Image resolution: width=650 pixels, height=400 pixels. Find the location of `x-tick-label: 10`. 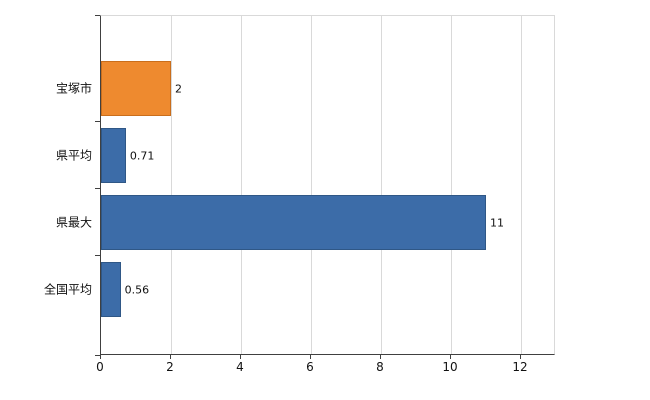

x-tick-label: 10 is located at coordinates (450, 367).